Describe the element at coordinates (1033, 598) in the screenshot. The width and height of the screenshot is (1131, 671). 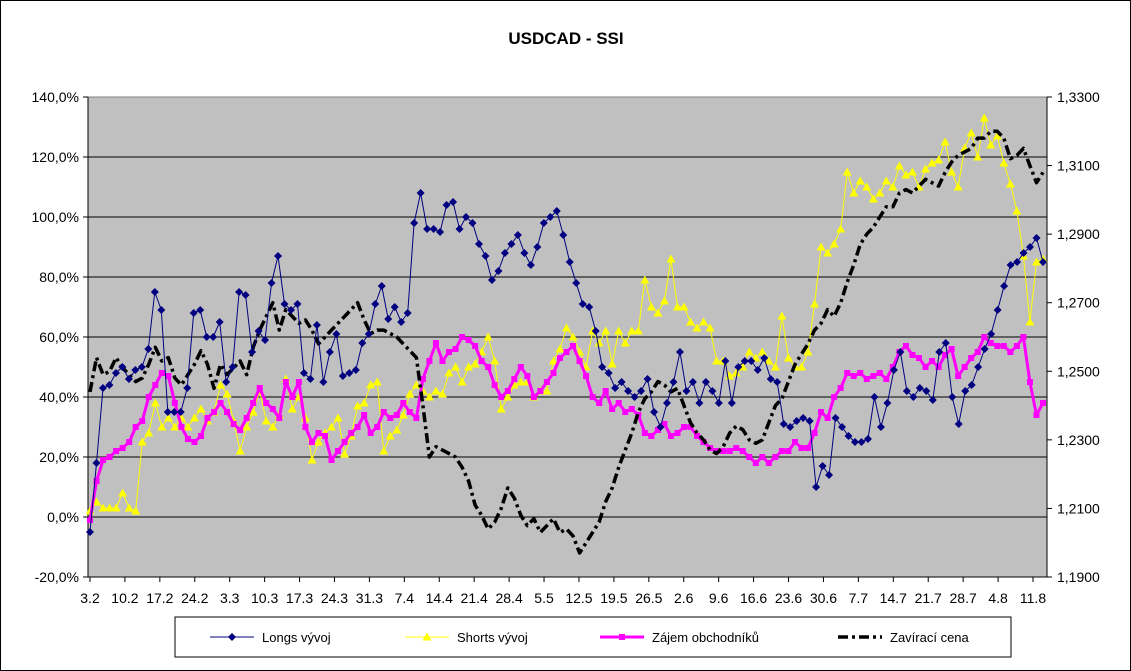
I see `x-tick-label: 11.8` at that location.